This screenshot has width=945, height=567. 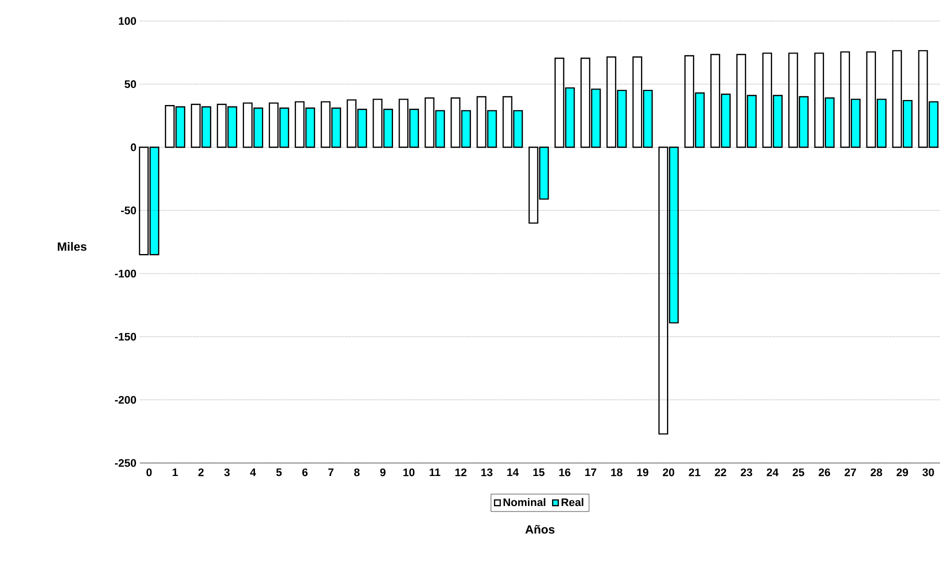 I want to click on y-tick-label: -250, so click(x=125, y=463).